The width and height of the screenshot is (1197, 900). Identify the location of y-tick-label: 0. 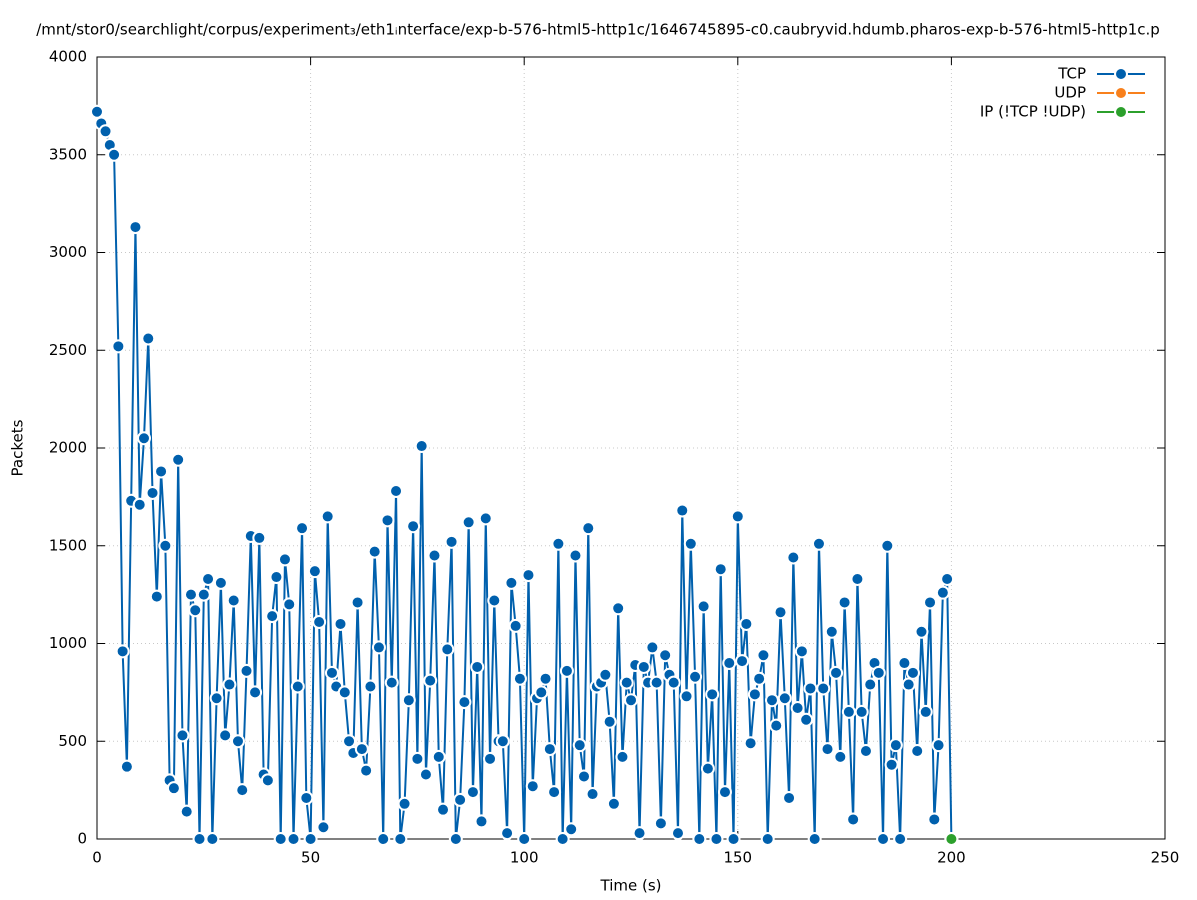
(82, 839).